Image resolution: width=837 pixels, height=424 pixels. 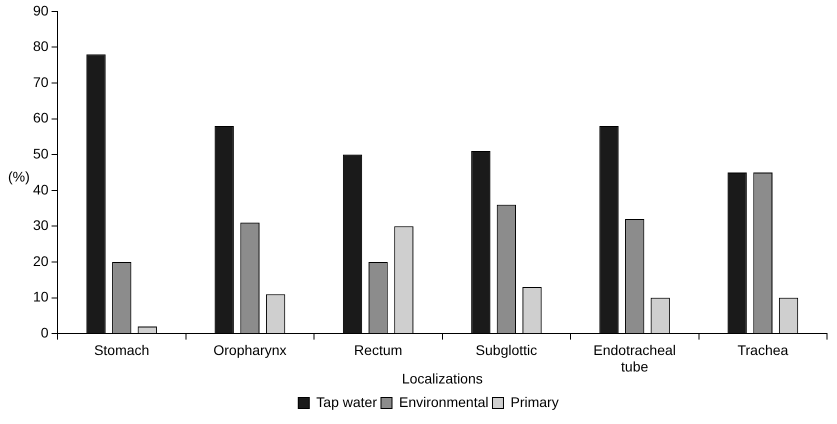 I want to click on y-tick-label: 40, so click(x=40, y=189).